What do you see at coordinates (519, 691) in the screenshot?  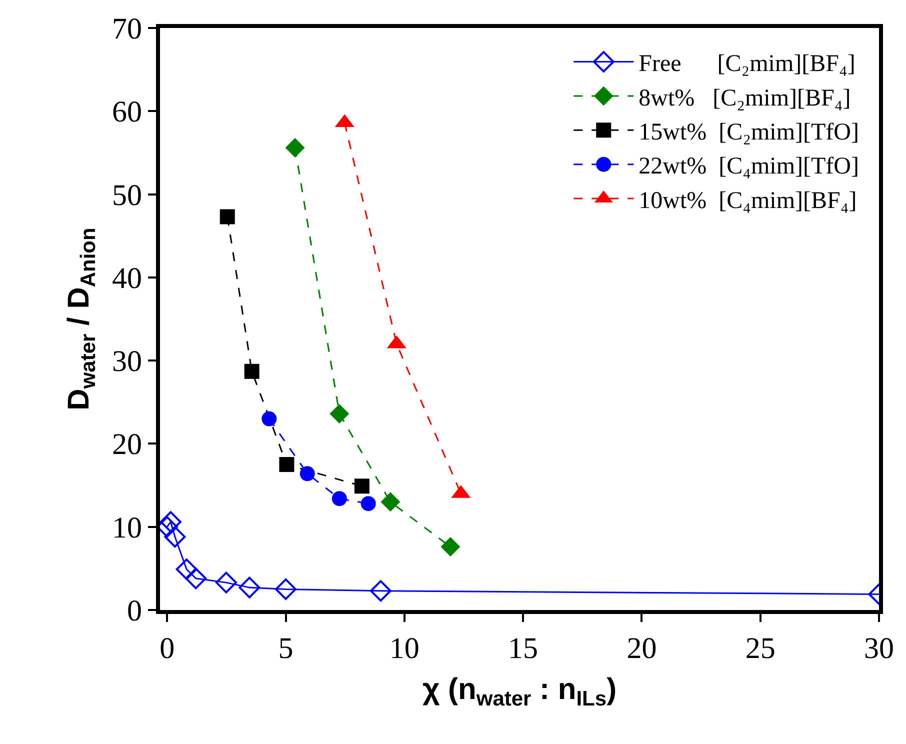 I see `x-axis-title: χ (n$_{water}$ : n$_{ILs}$)` at bounding box center [519, 691].